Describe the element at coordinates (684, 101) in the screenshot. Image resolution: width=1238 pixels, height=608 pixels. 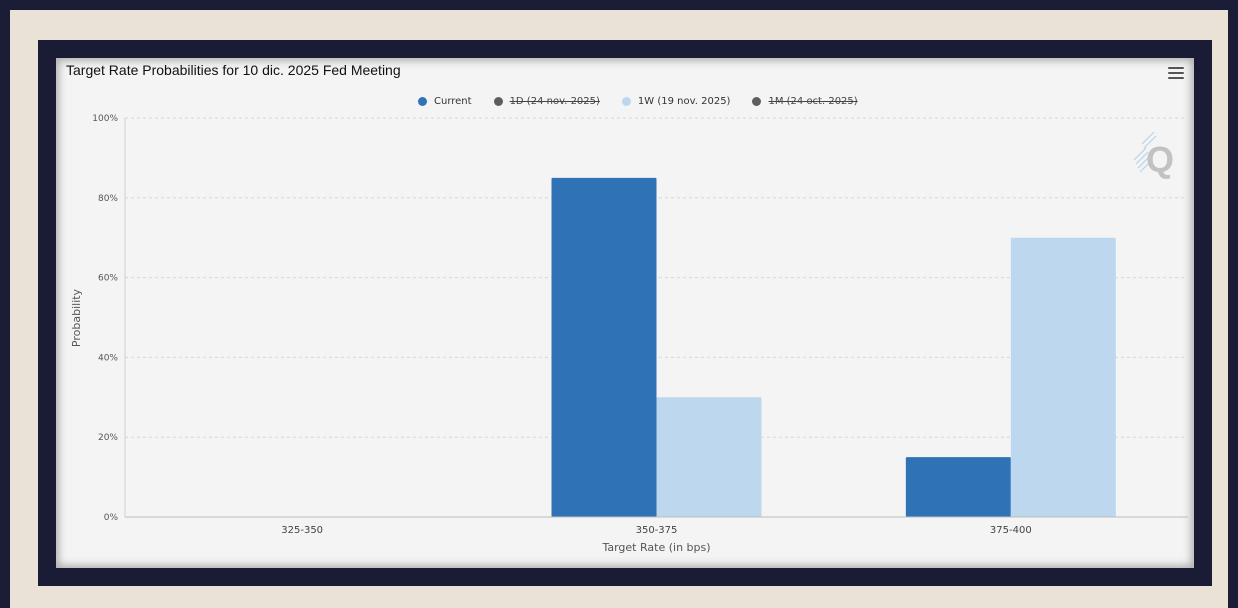
I see `legend-label: 1W (19 nov. 2025)` at that location.